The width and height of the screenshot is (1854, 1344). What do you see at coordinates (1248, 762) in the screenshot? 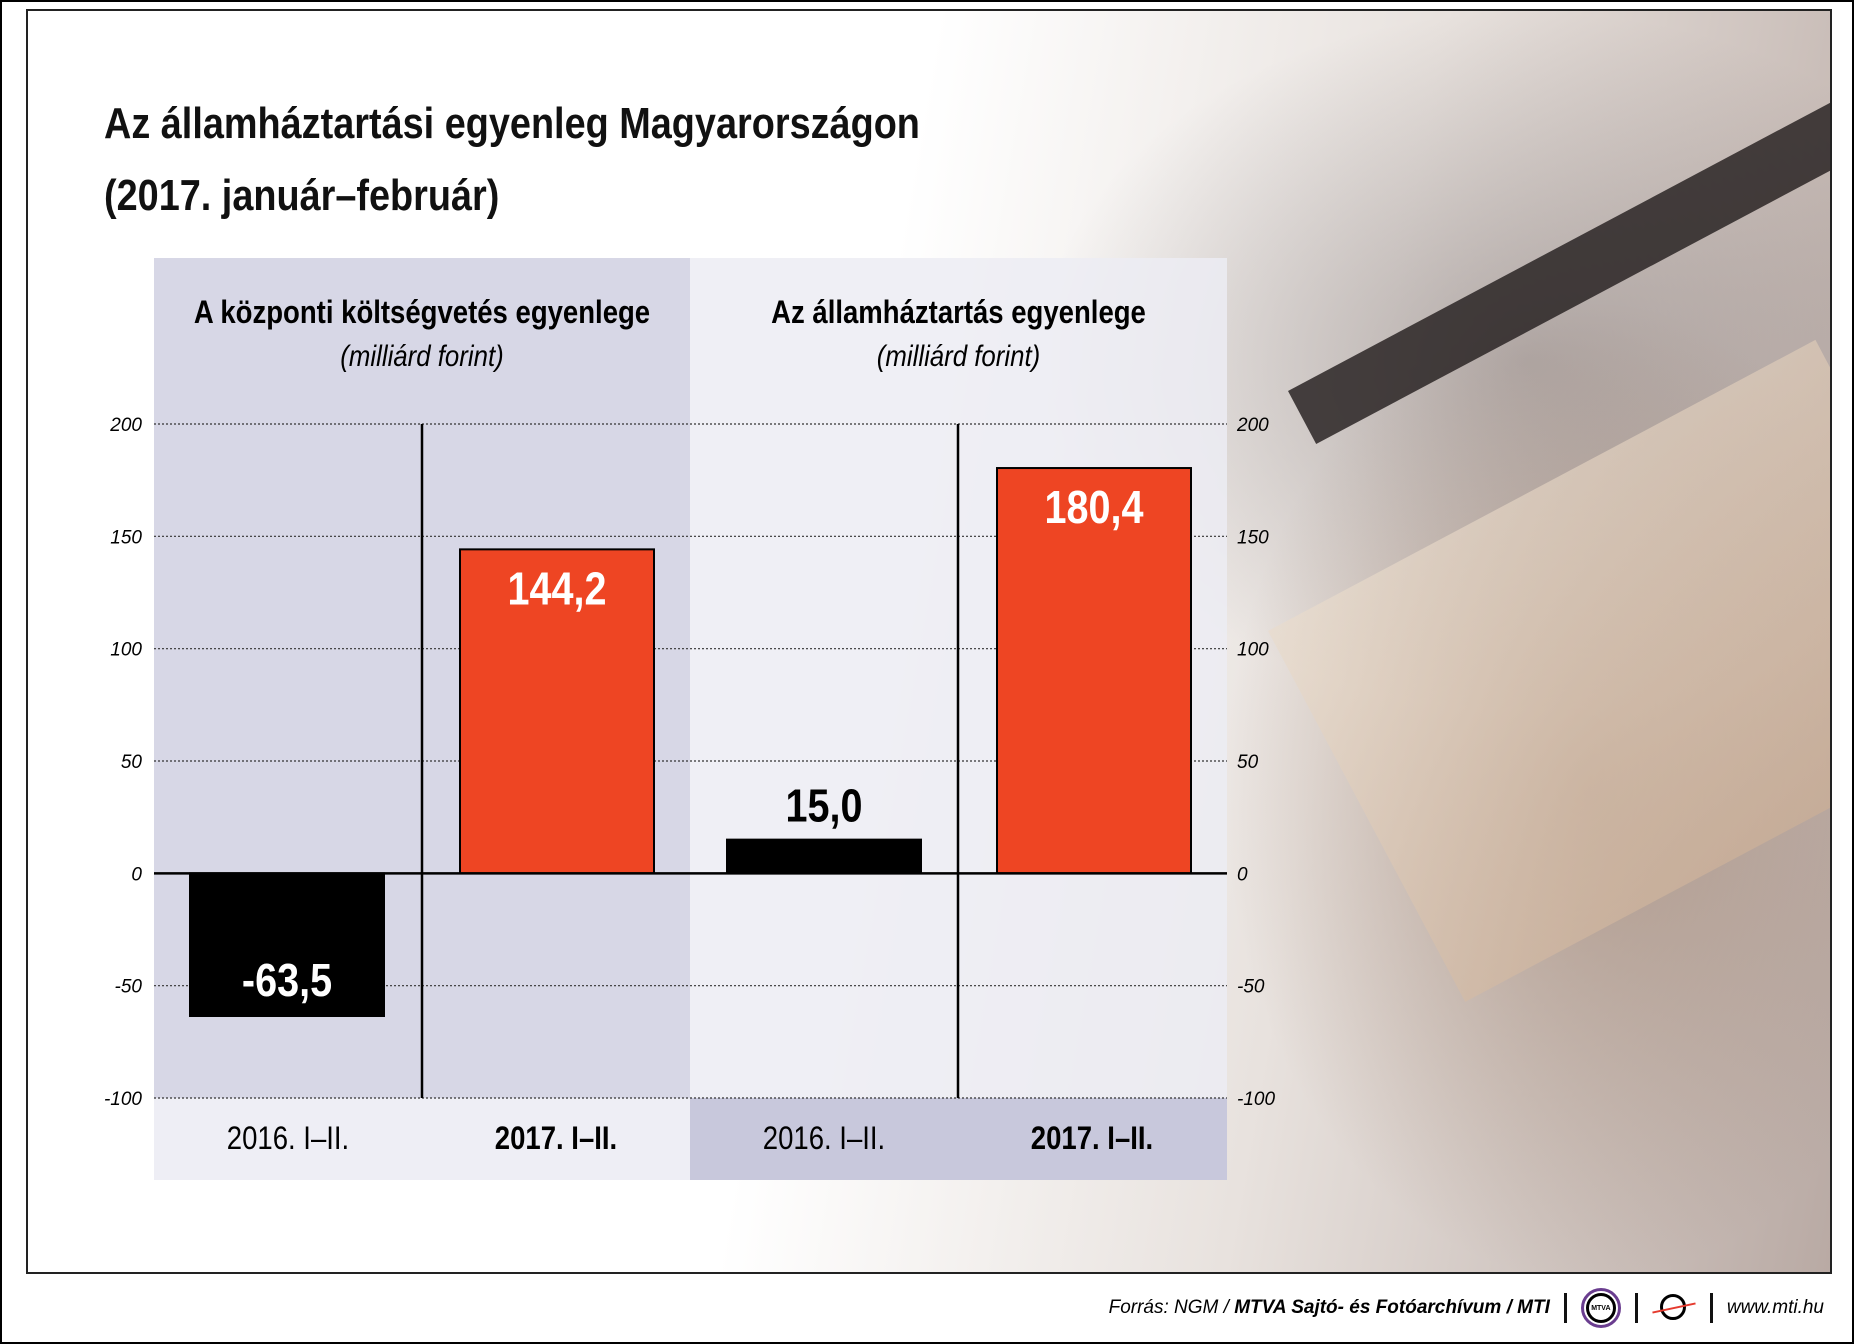
I see `y-tick-label-right: 50` at bounding box center [1248, 762].